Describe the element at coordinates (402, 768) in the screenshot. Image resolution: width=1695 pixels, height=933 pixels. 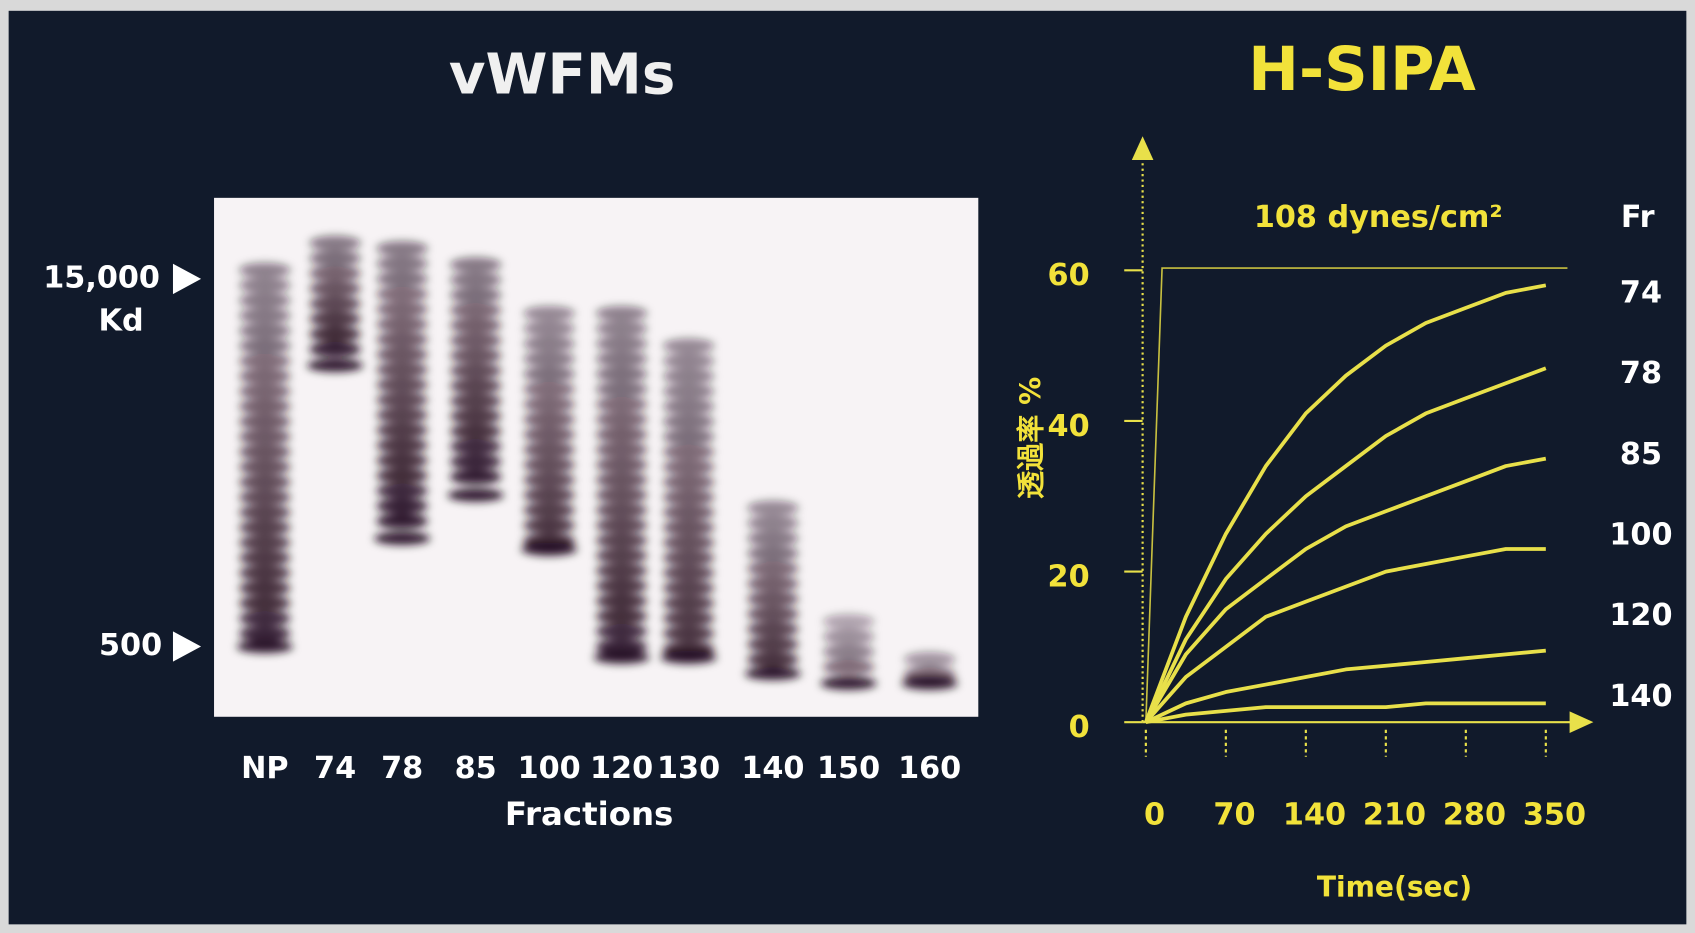
I see `lane-label: 78` at that location.